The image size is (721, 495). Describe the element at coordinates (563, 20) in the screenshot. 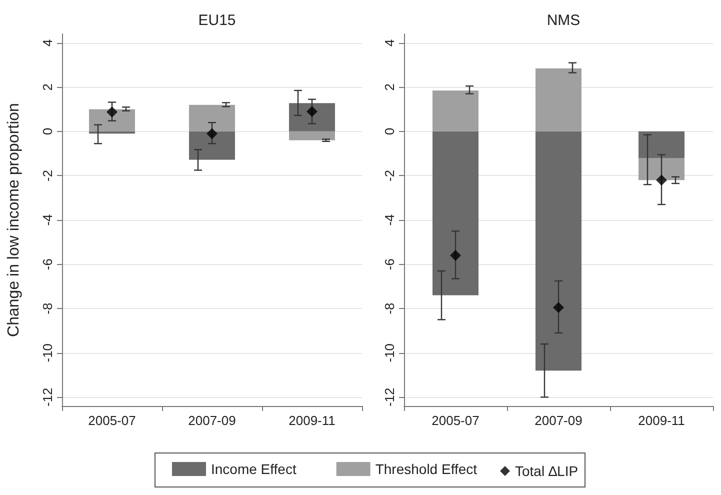

I see `chart-title: NMS` at that location.